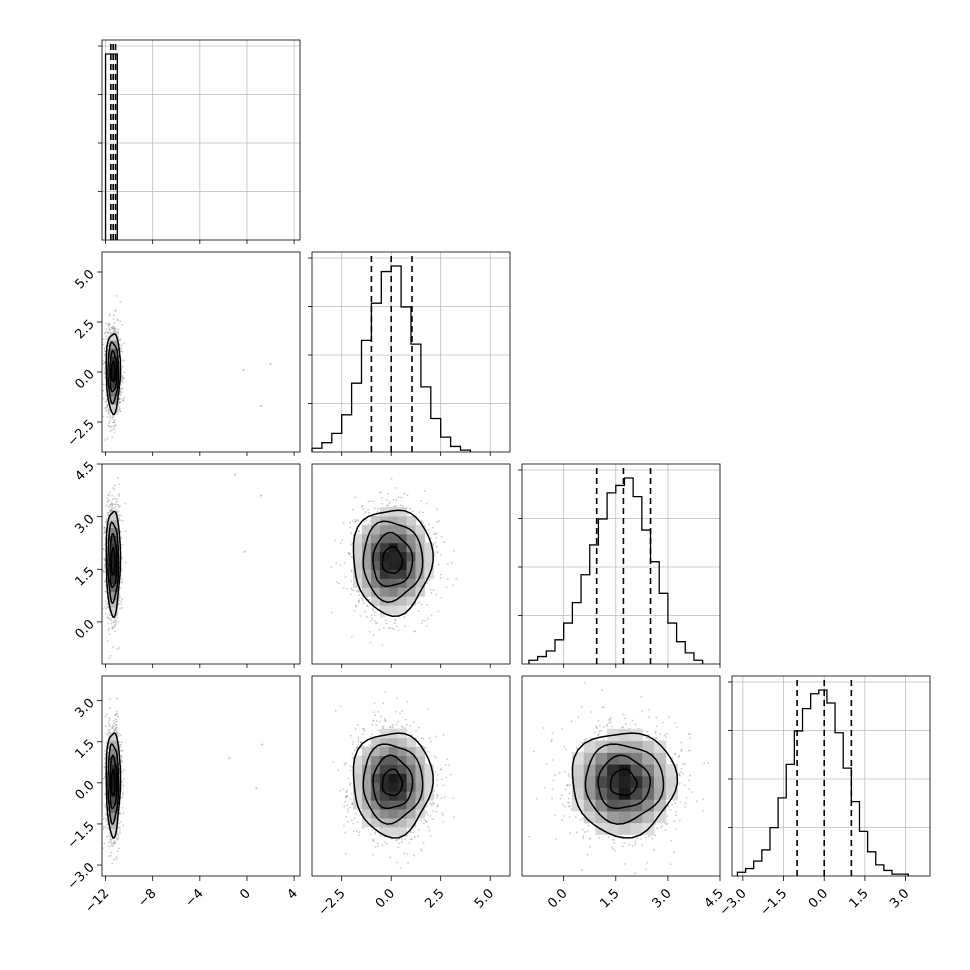 The width and height of the screenshot is (970, 970). Describe the element at coordinates (81, 433) in the screenshot. I see `ytick-label-1-0: −2.5` at that location.